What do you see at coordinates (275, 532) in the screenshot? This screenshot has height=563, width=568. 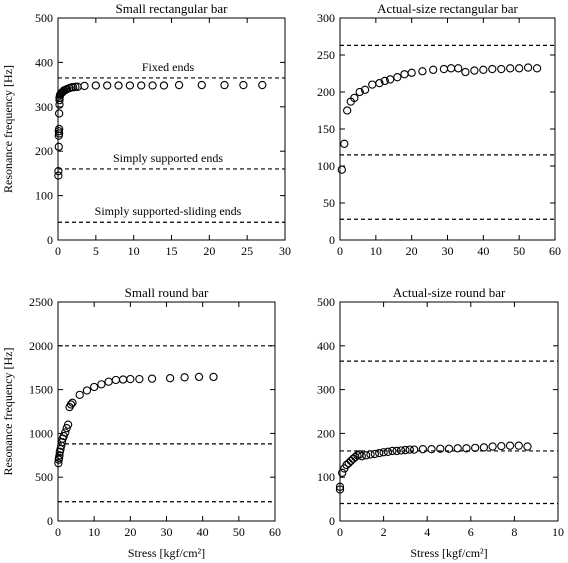 I see `x-tick-label: 60` at bounding box center [275, 532].